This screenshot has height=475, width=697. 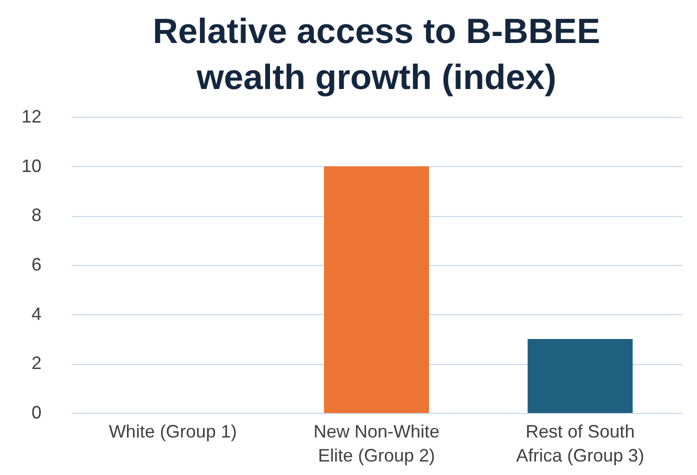 I want to click on y-tick-label: 4, so click(x=36, y=314).